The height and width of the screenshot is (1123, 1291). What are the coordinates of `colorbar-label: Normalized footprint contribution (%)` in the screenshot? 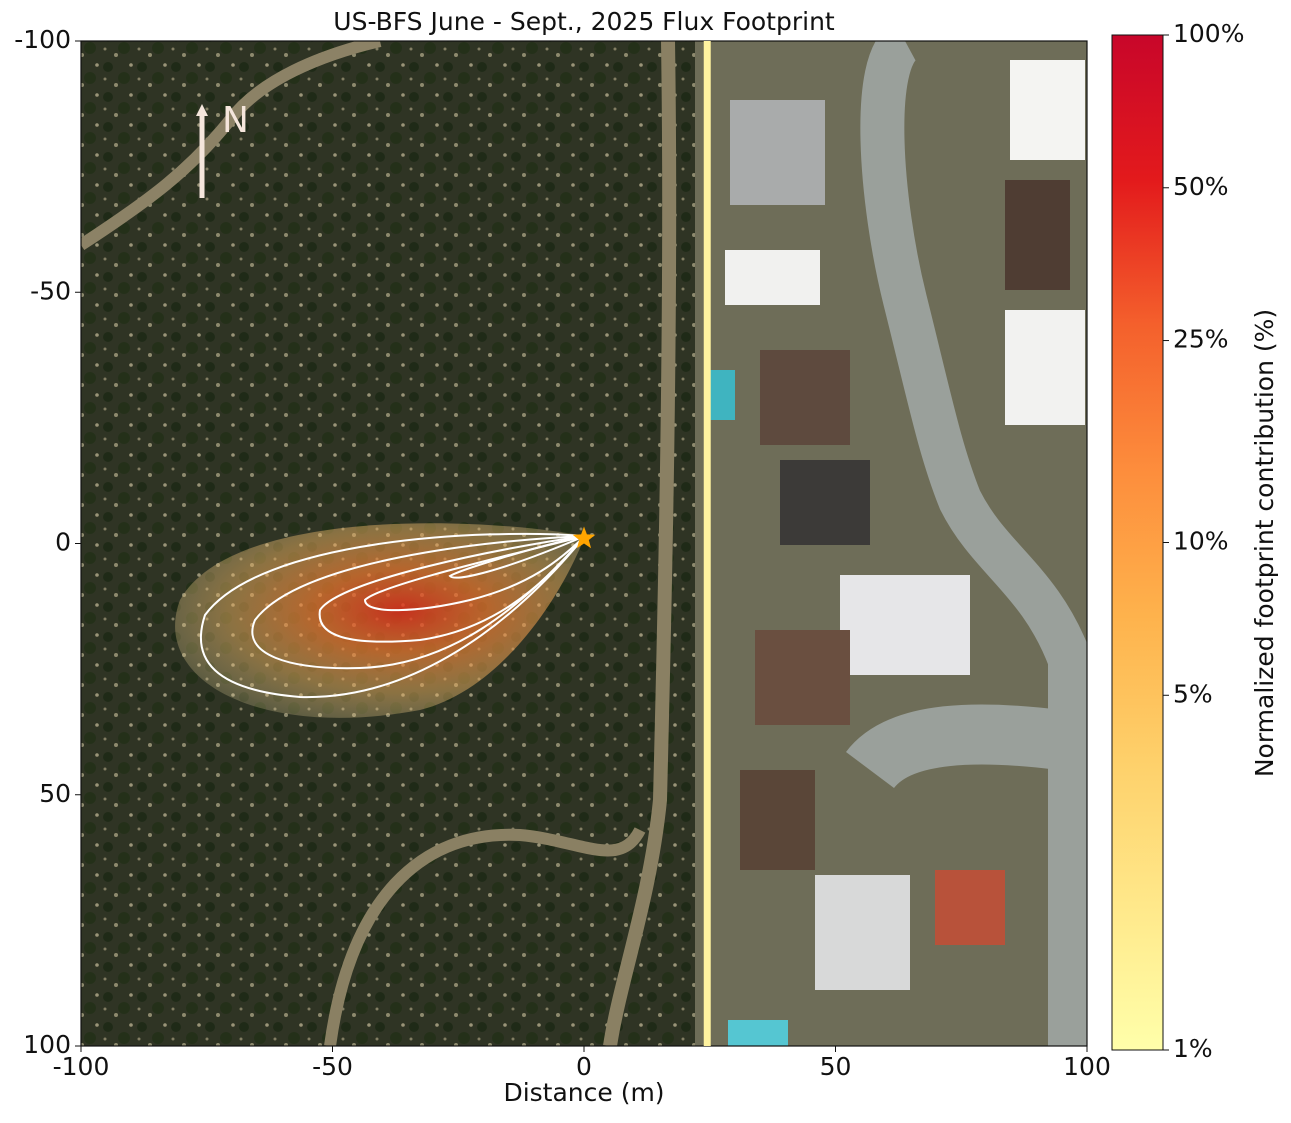 It's located at (1264, 543).